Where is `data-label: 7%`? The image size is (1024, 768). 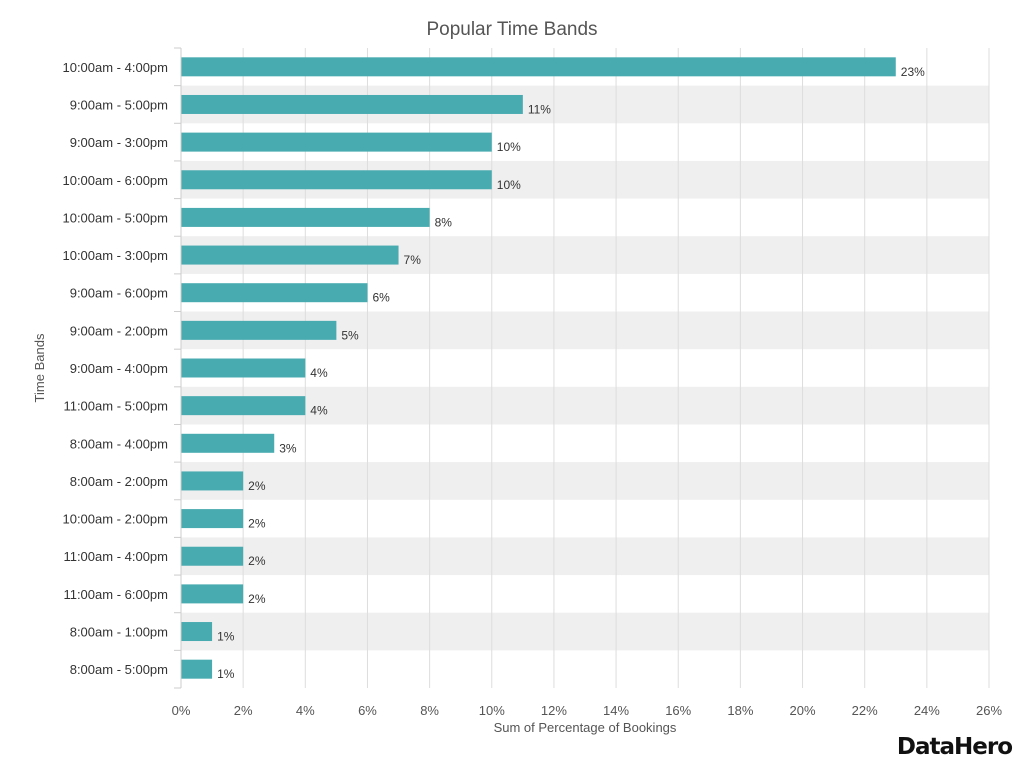 data-label: 7% is located at coordinates (413, 260).